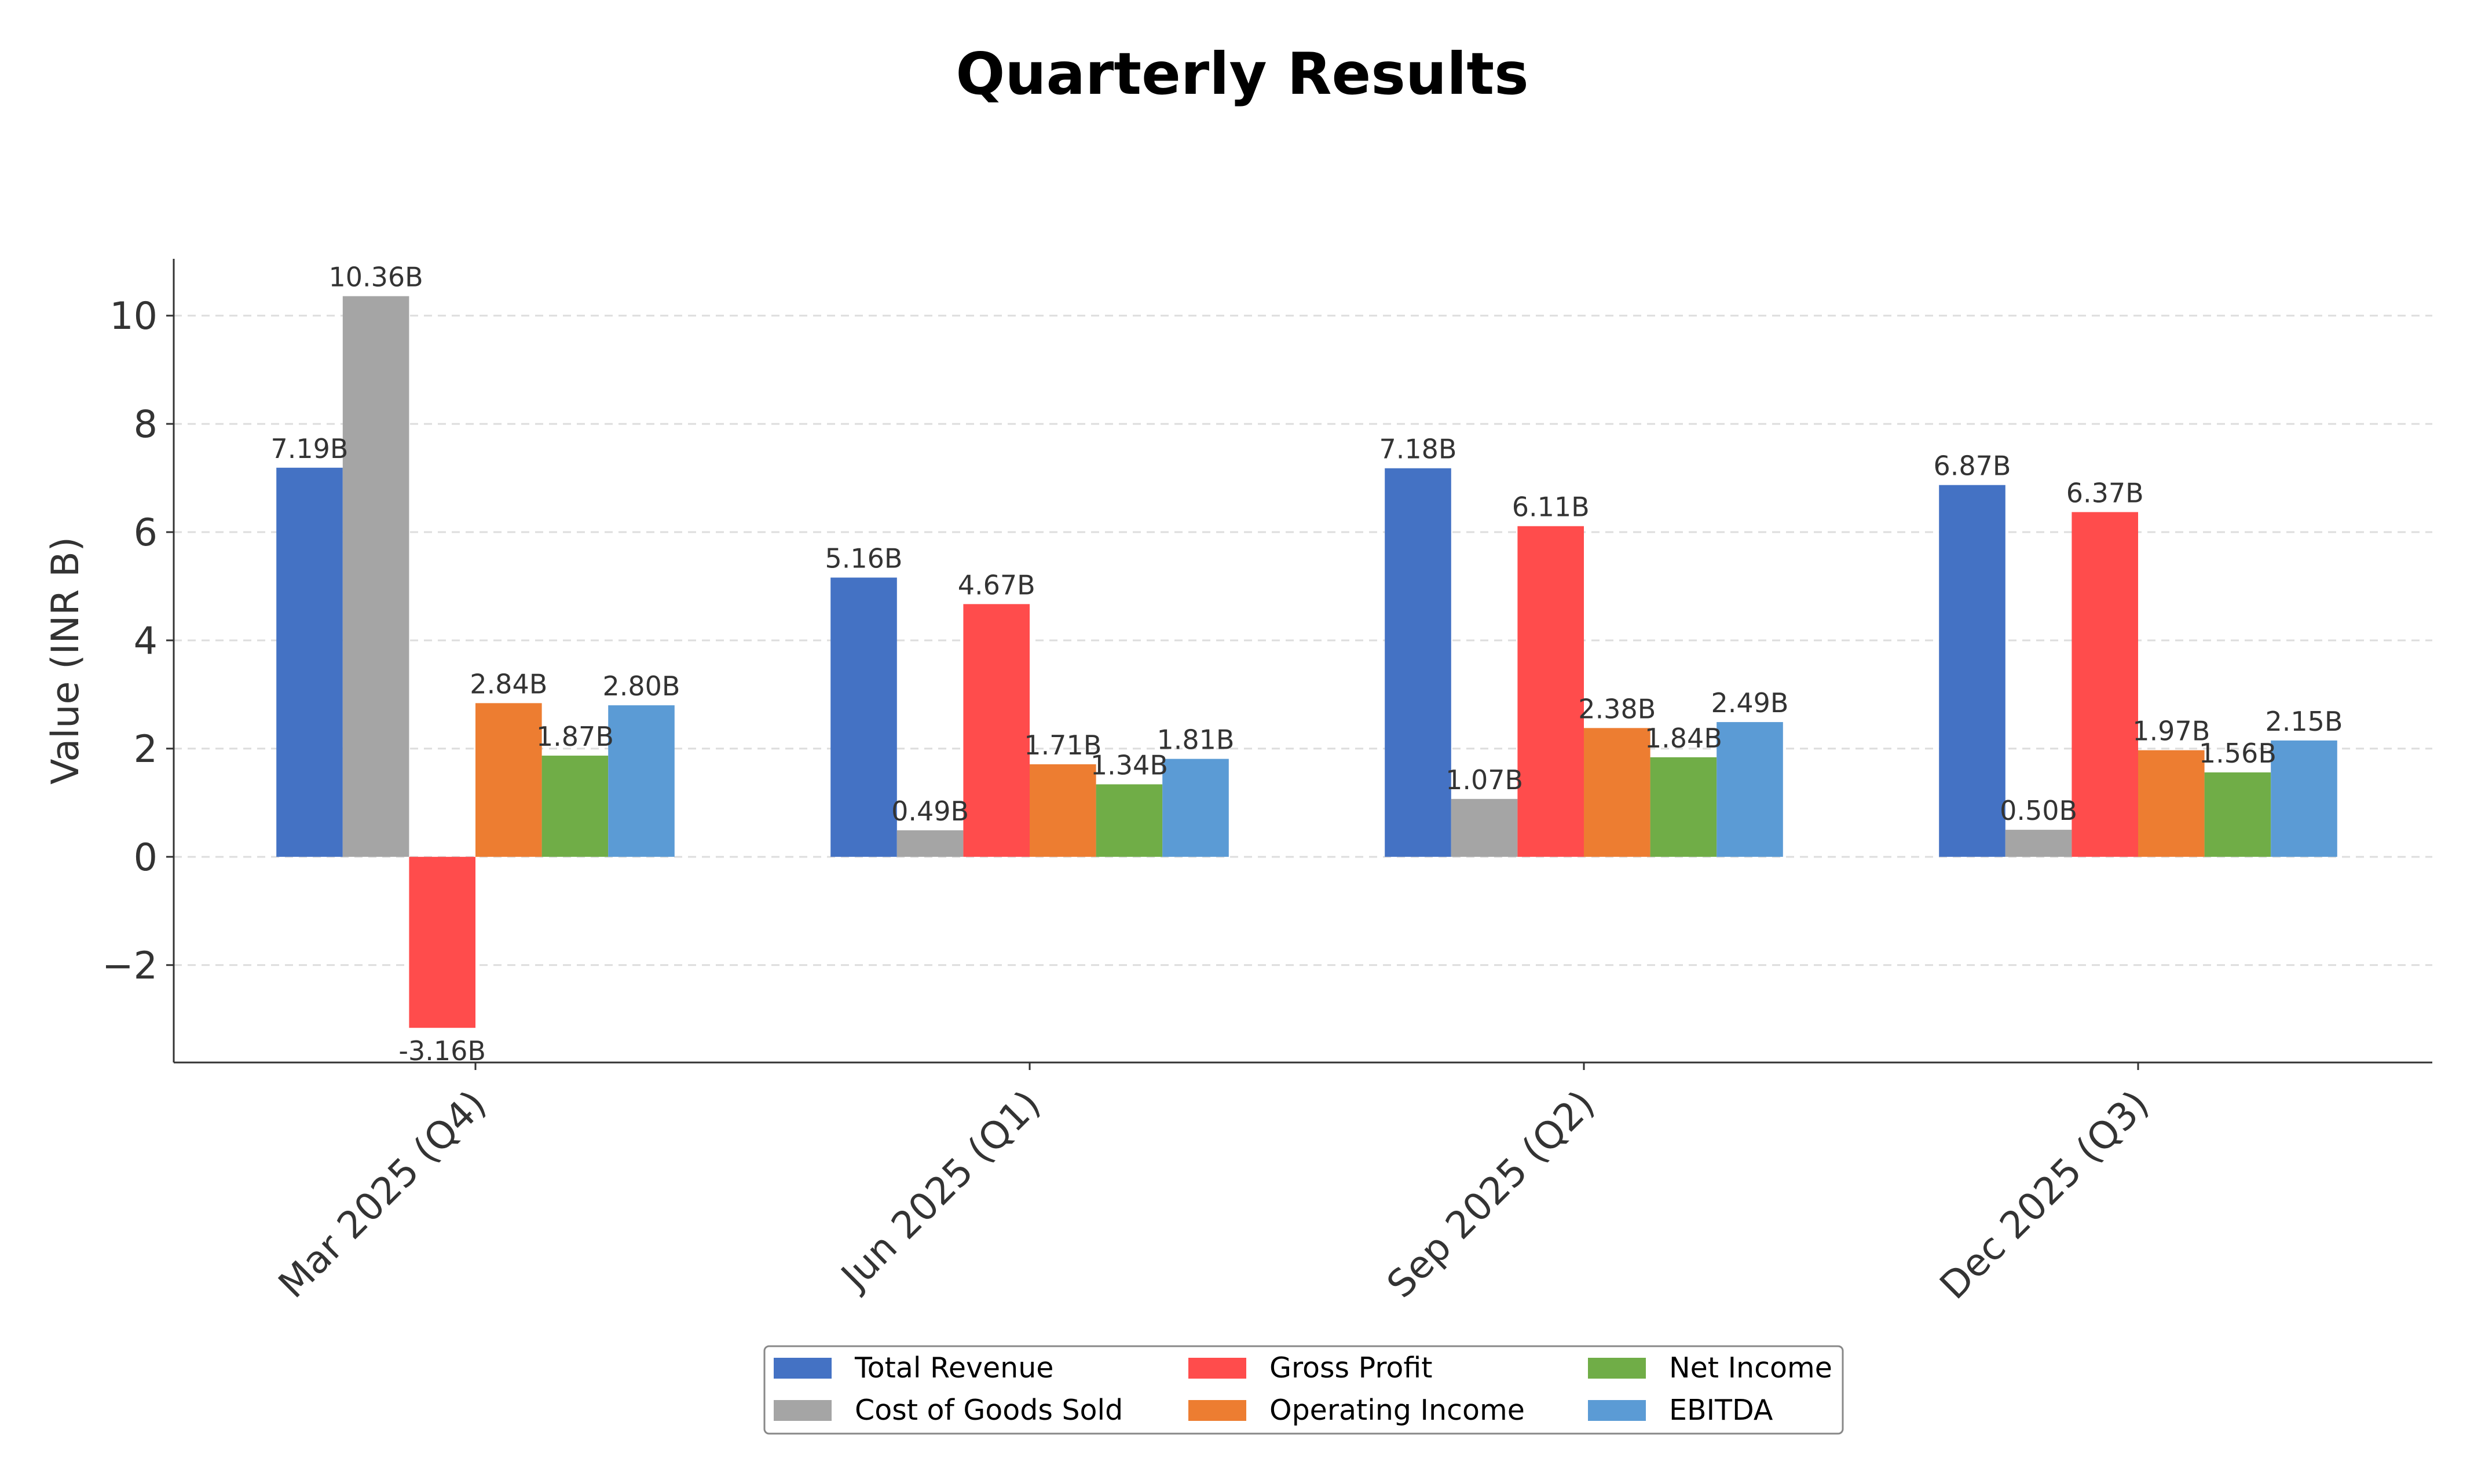  I want to click on legend-label: Gross Profit, so click(1350, 1367).